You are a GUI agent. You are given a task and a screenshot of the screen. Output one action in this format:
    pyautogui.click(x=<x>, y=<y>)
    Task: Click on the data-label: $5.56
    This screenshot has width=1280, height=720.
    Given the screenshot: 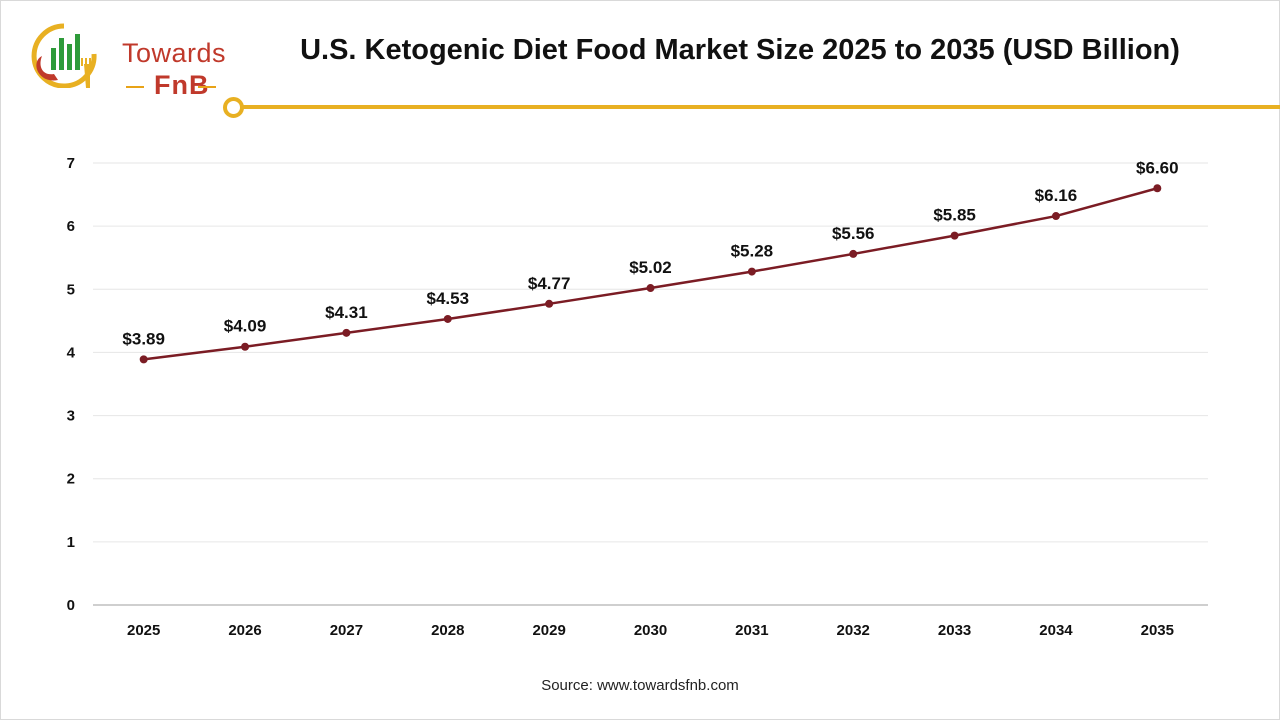 What is the action you would take?
    pyautogui.click(x=853, y=233)
    